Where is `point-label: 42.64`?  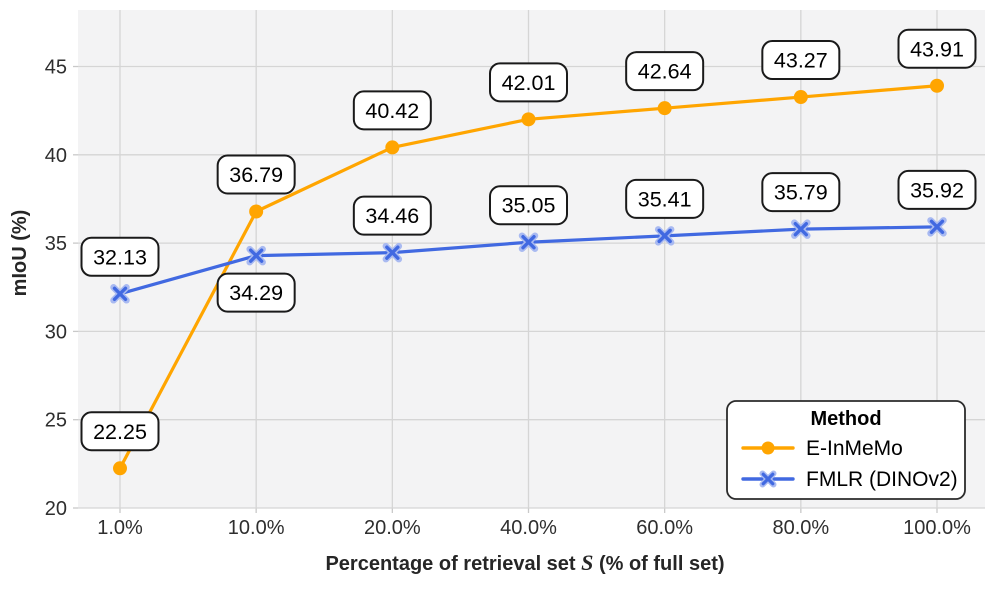 point-label: 42.64 is located at coordinates (665, 71).